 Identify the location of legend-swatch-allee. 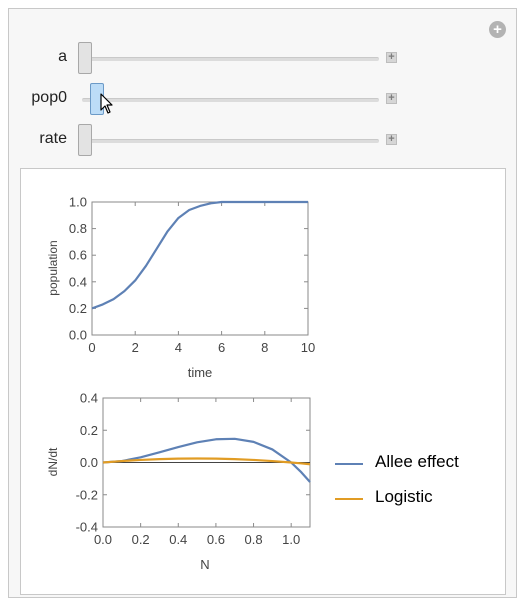
(349, 464).